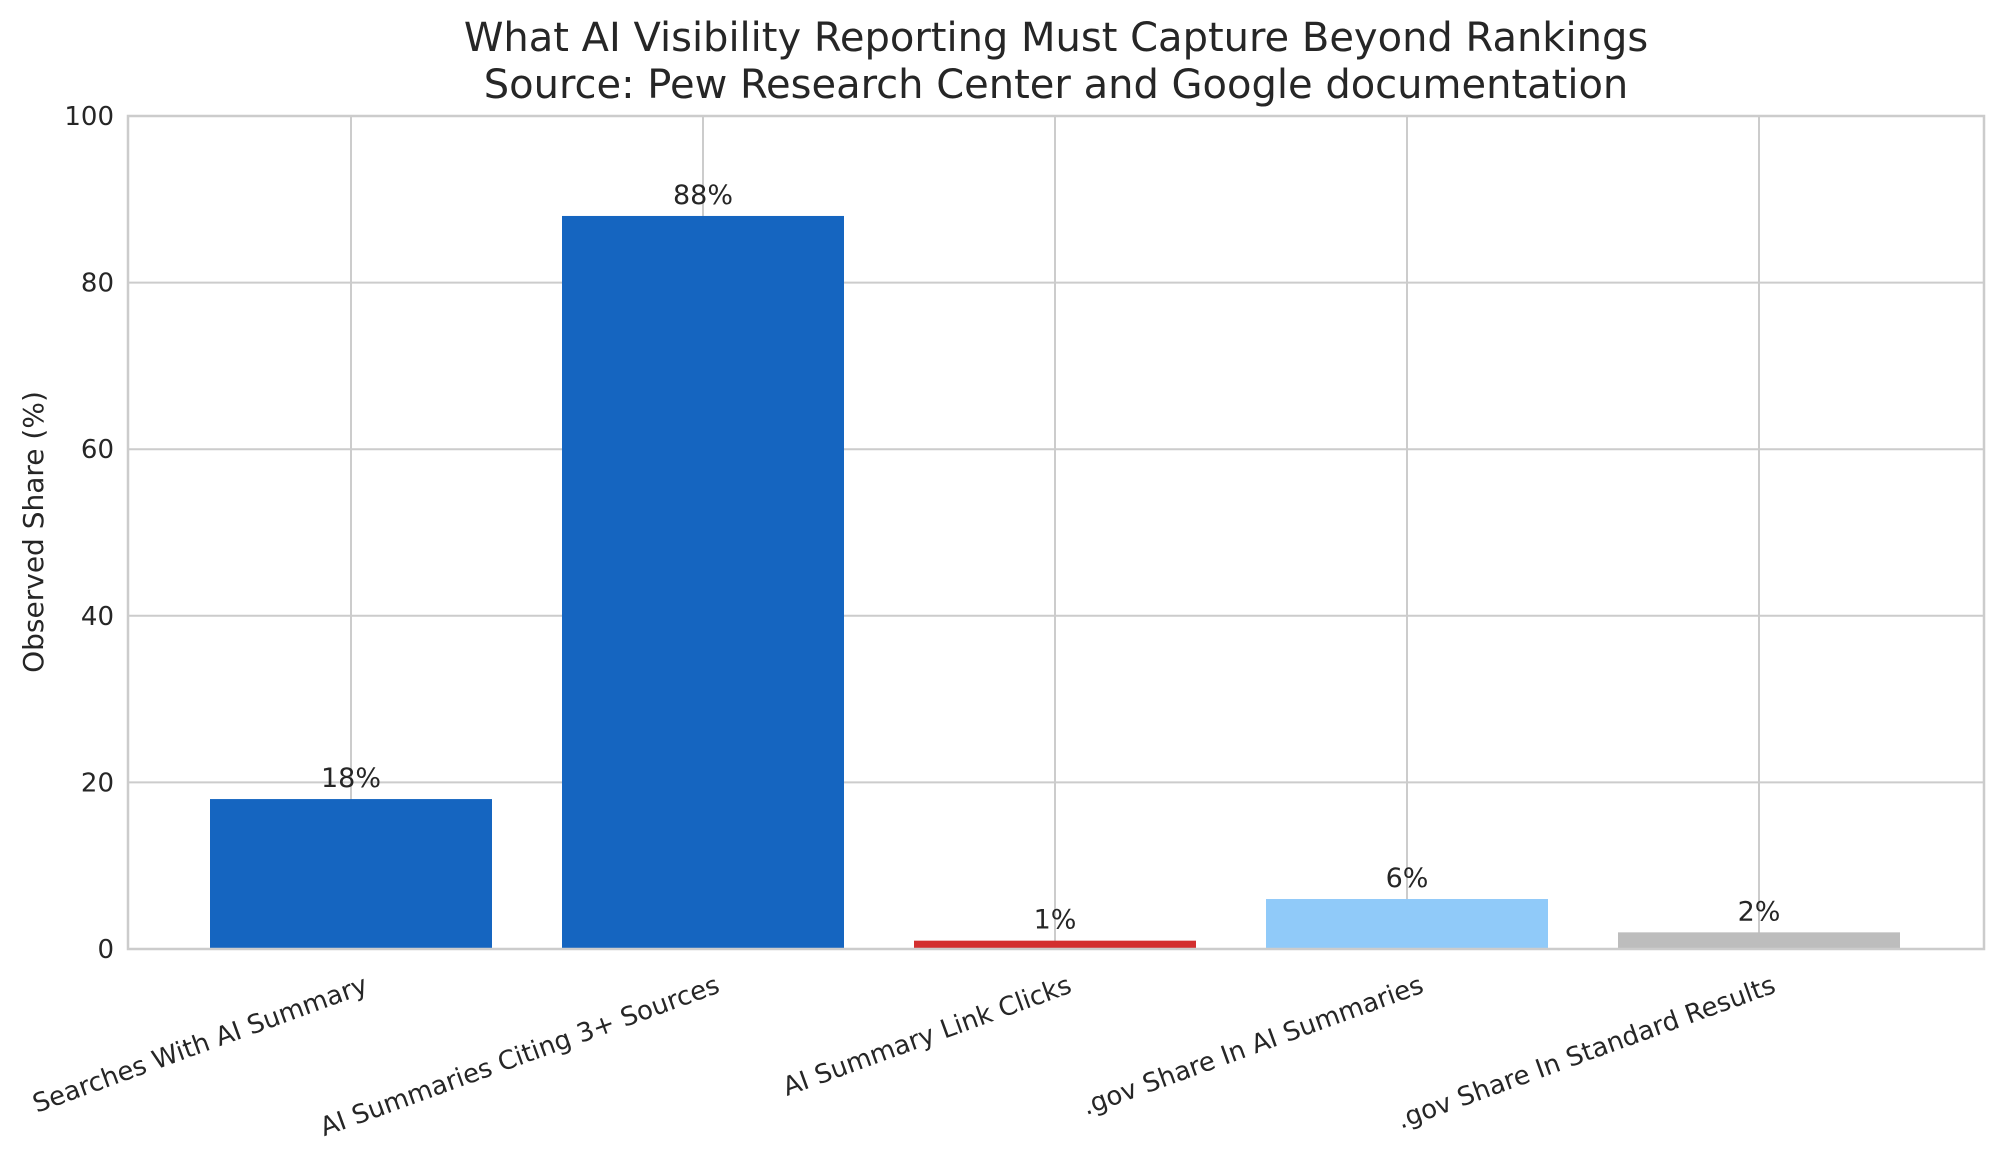  Describe the element at coordinates (97, 783) in the screenshot. I see `y-tick-label: 20` at that location.